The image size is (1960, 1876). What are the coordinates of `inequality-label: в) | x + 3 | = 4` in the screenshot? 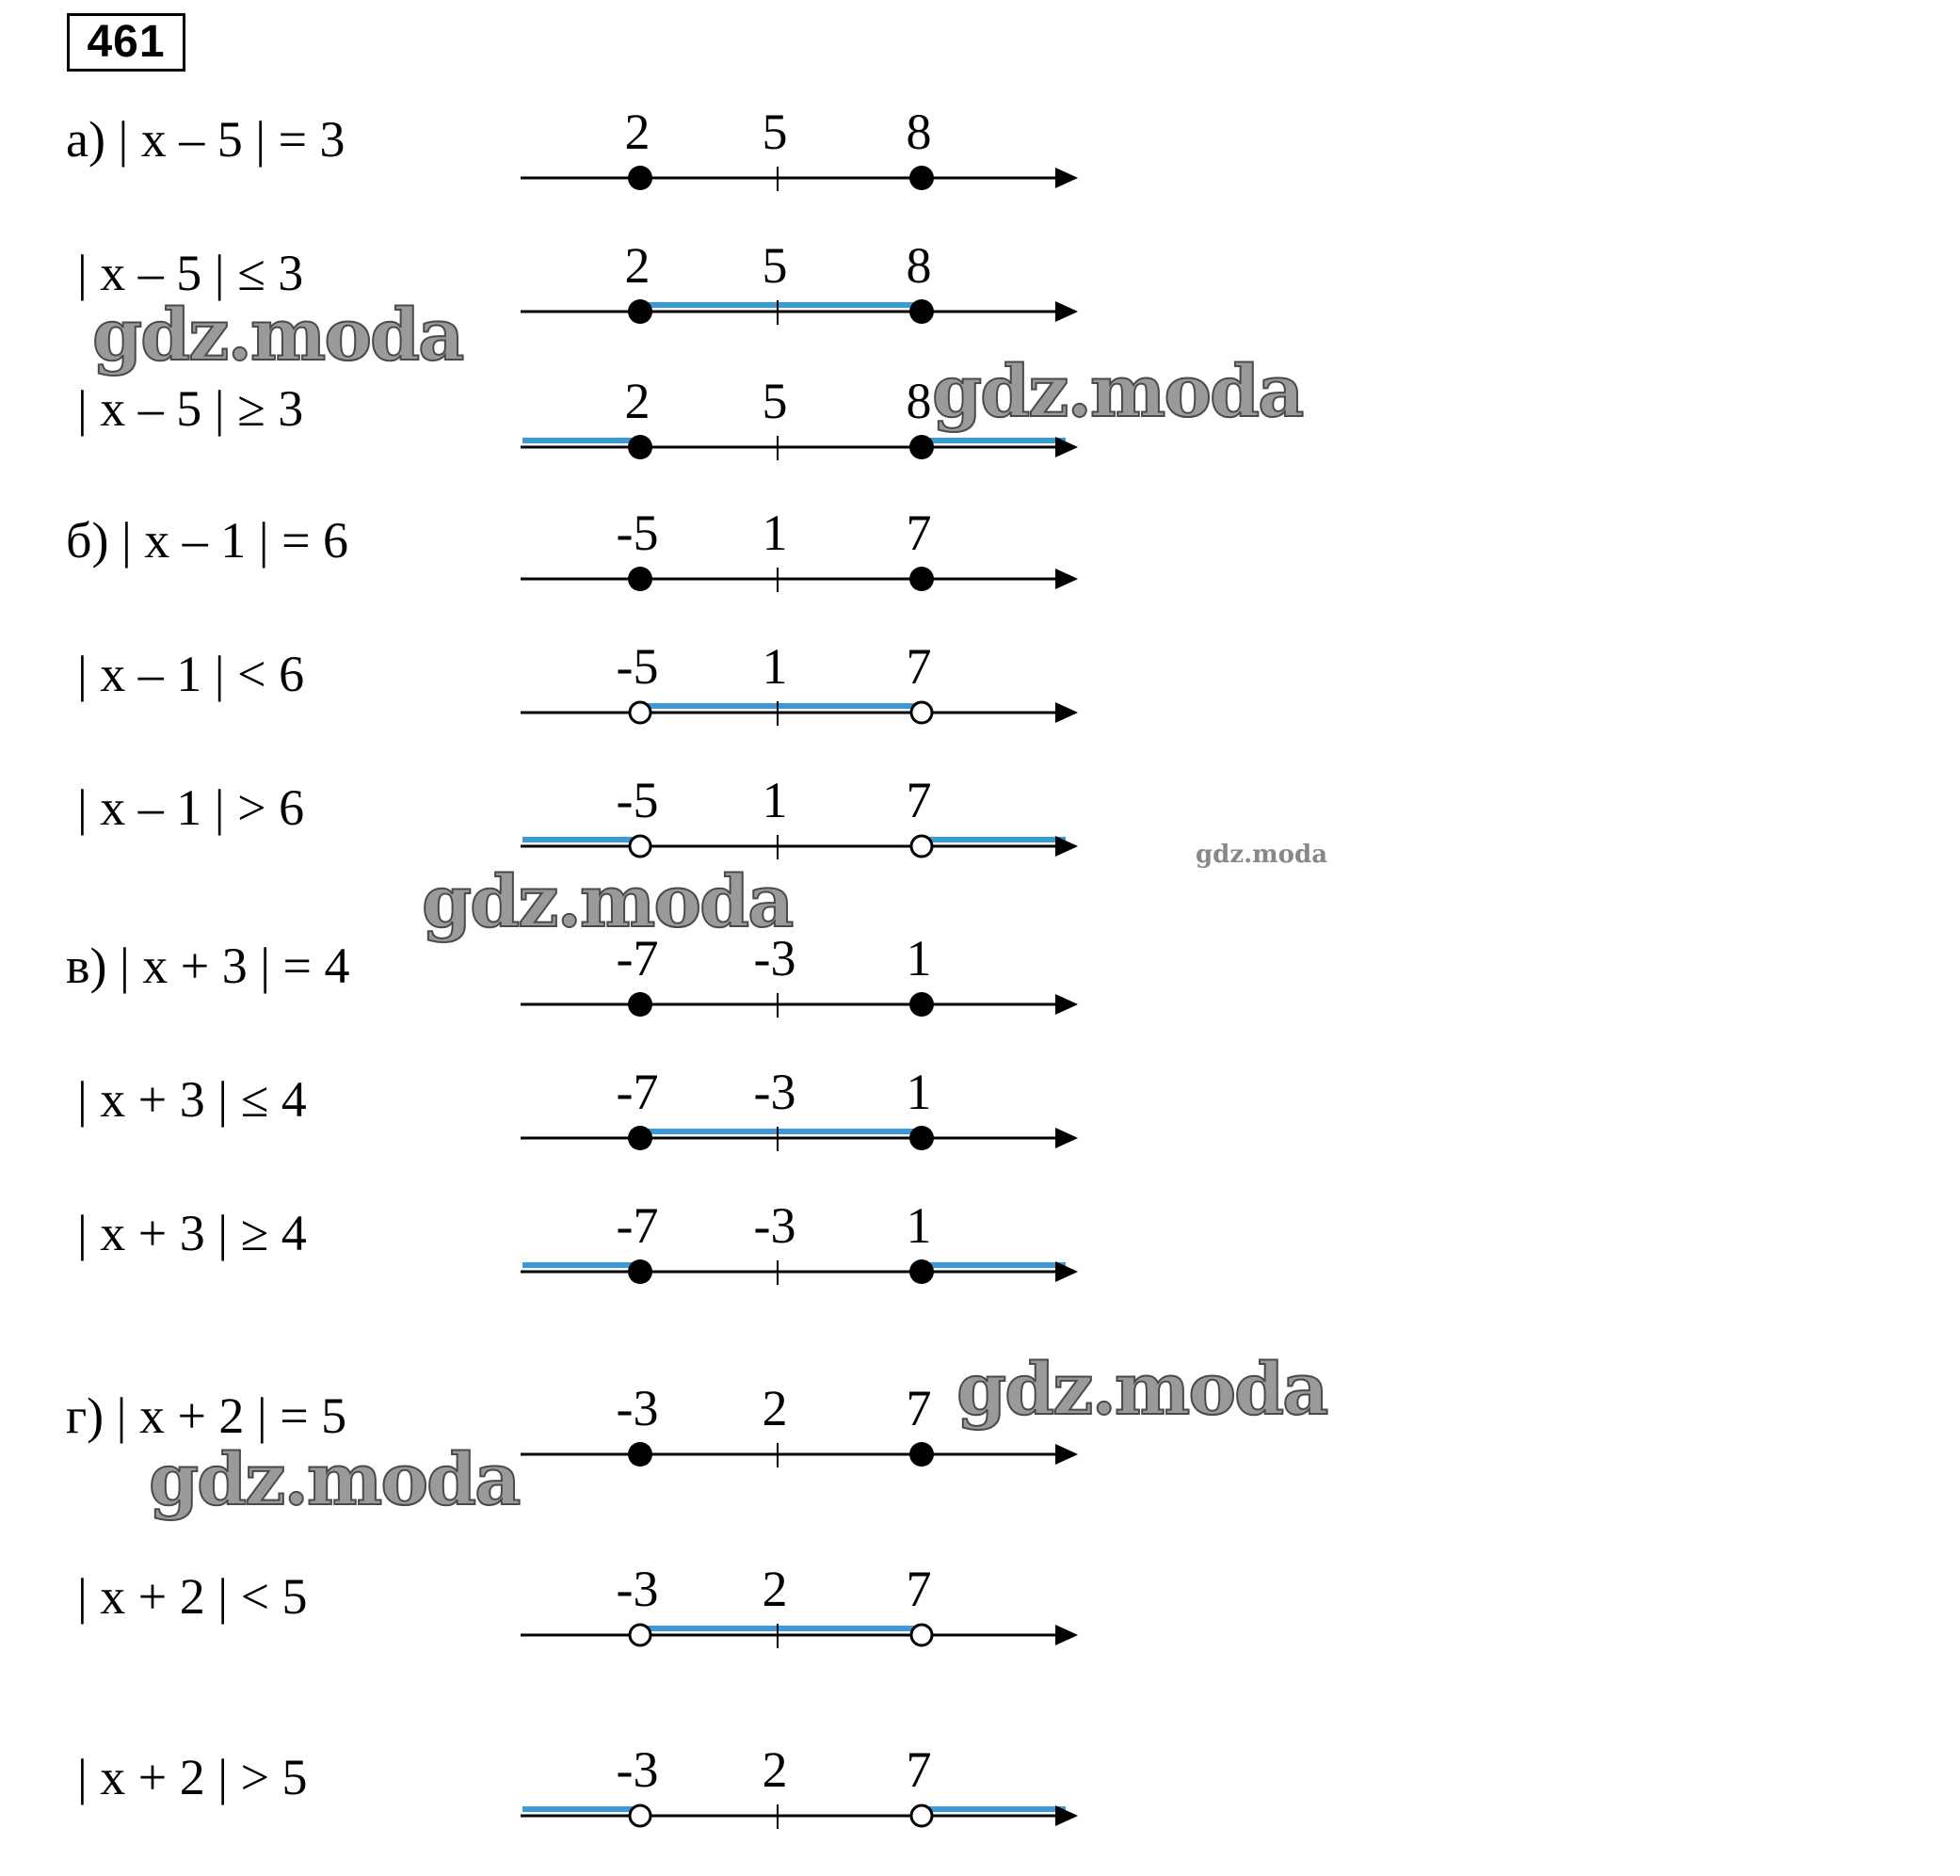 It's located at (208, 966).